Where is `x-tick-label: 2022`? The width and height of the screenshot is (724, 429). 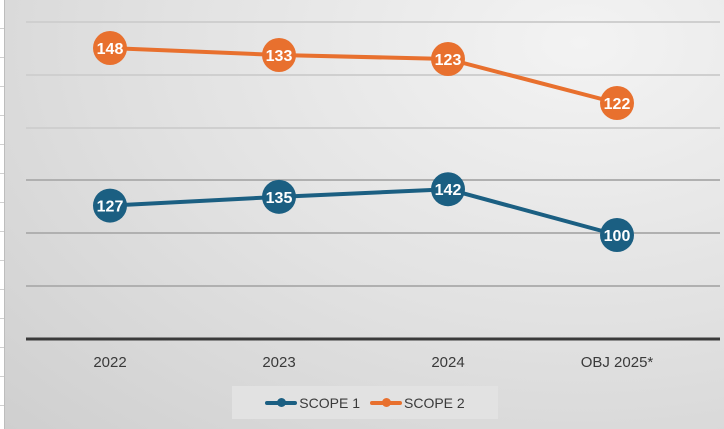
x-tick-label: 2022 is located at coordinates (109, 362).